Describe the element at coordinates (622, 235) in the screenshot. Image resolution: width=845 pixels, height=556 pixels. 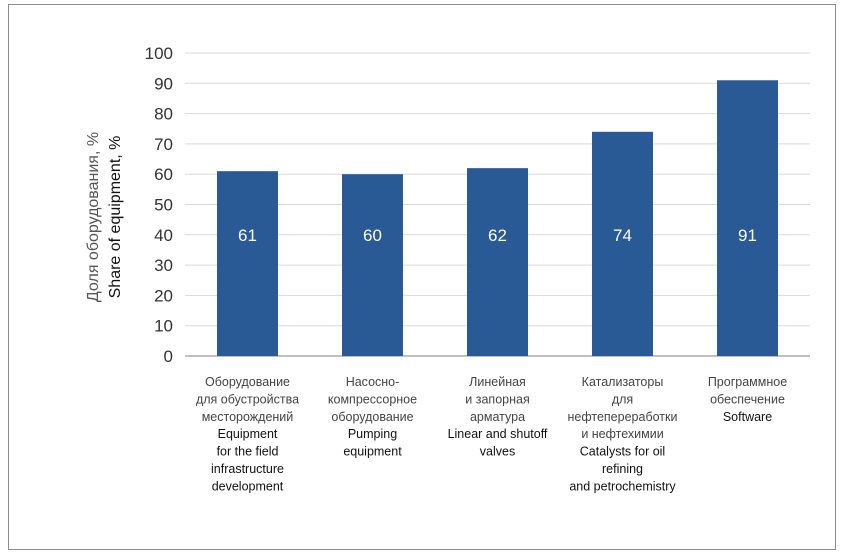
I see `bar-data-label: 74` at that location.